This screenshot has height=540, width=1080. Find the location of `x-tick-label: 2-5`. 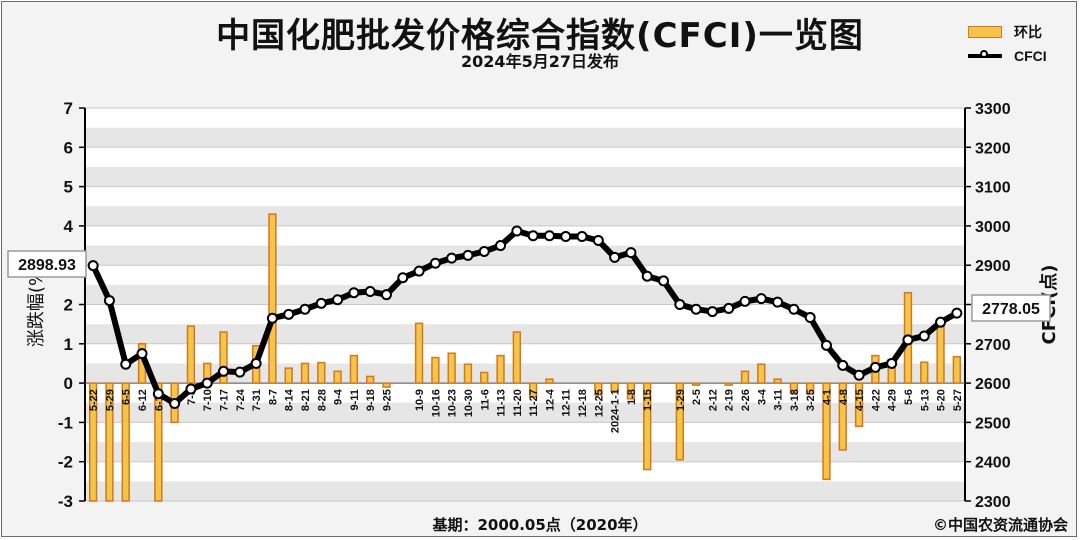

x-tick-label: 2-5 is located at coordinates (697, 397).